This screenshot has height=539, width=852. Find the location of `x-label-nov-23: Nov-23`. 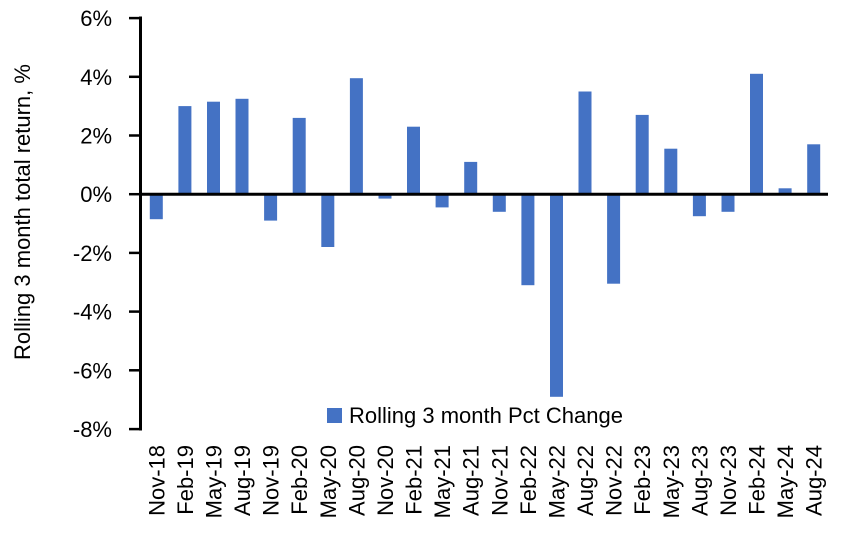

x-label-nov-23: Nov-23 is located at coordinates (728, 480).